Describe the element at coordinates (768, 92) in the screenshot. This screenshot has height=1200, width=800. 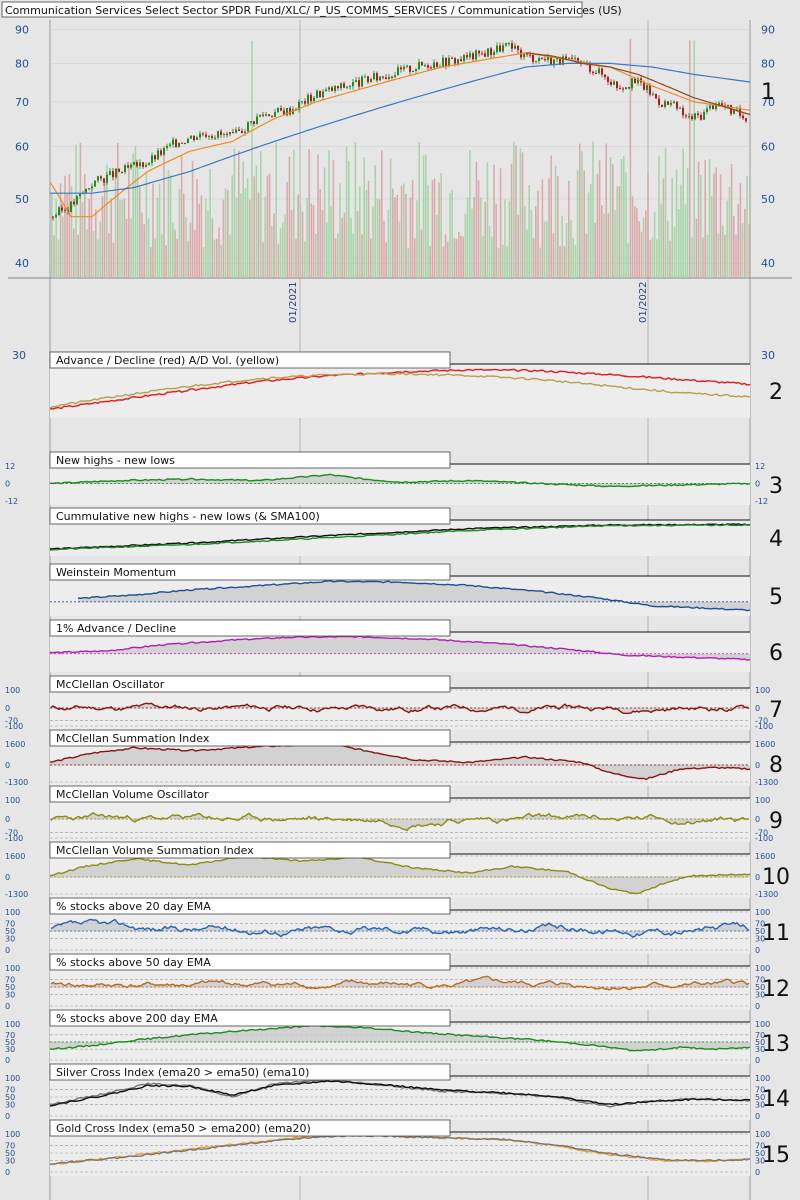
I see `panel-number: 1` at that location.